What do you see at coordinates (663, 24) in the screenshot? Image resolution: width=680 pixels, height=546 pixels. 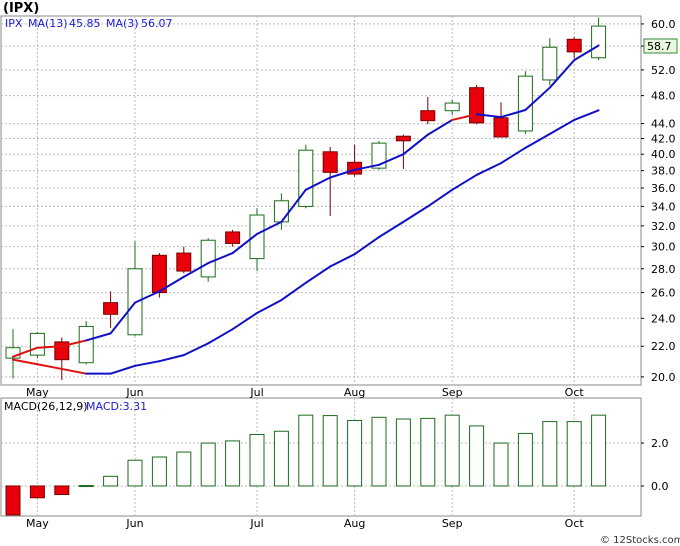 I see `price-tick-label: 60.0` at bounding box center [663, 24].